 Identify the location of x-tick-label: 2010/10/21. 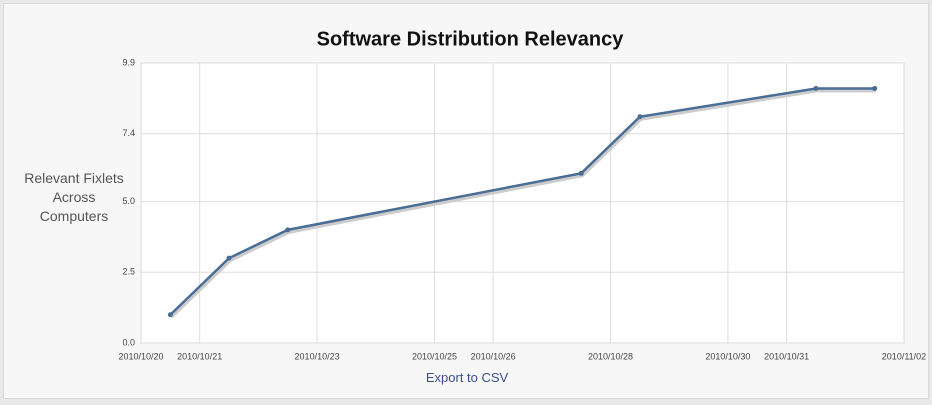
(199, 356).